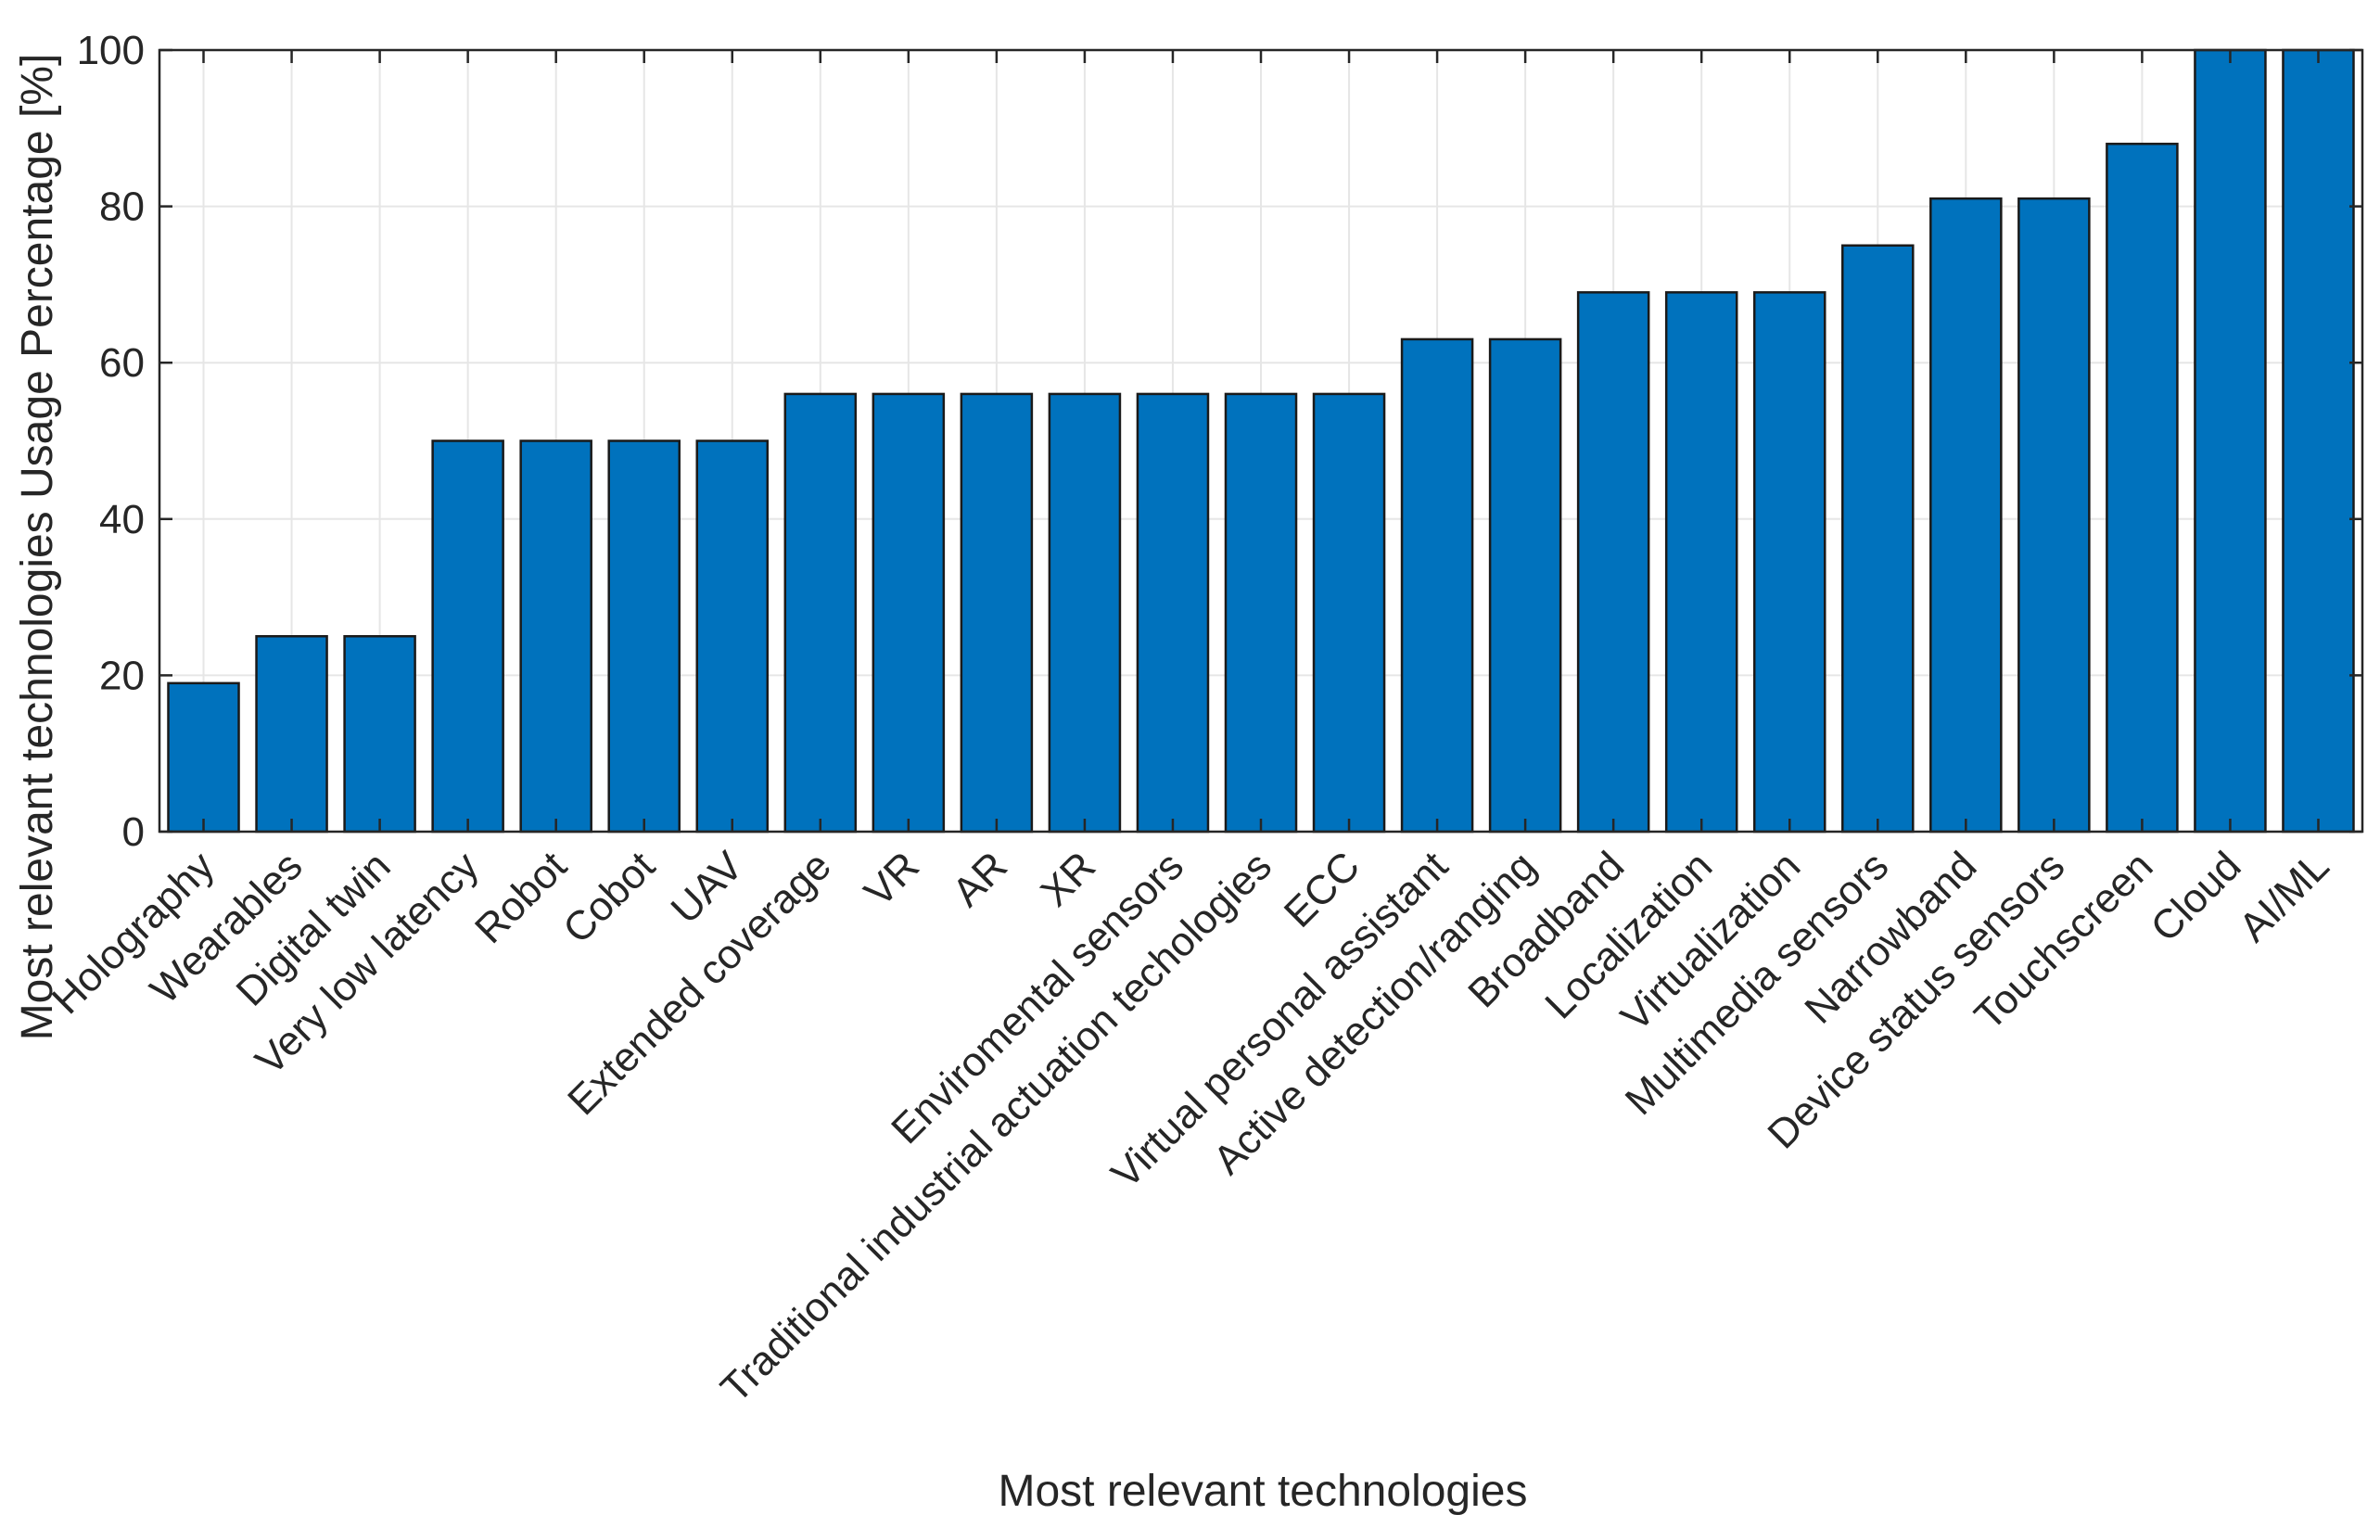 The width and height of the screenshot is (2380, 1540). What do you see at coordinates (111, 441) in the screenshot?
I see `y-tick-labels: 0 20 40 60 80 100` at bounding box center [111, 441].